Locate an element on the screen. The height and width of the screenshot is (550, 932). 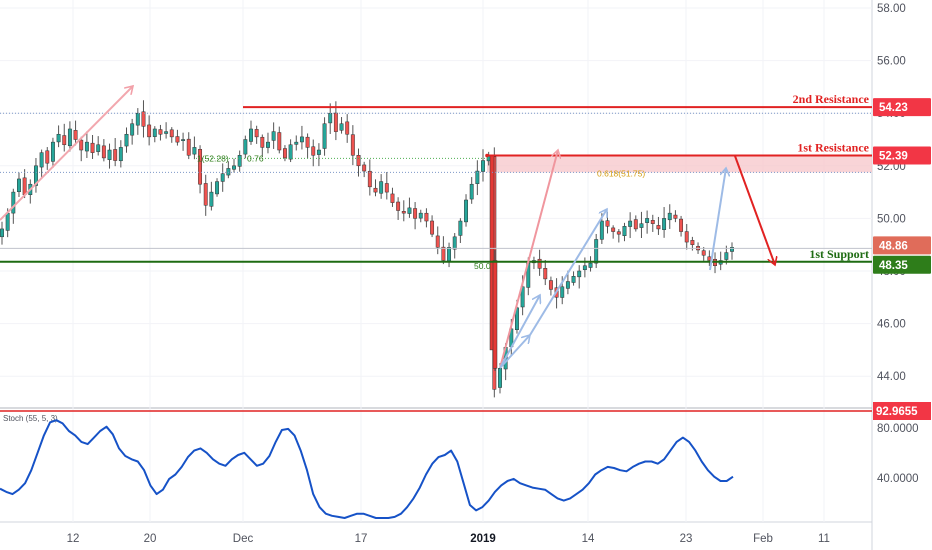
y-tick-label: 50.00 is located at coordinates (891, 219).